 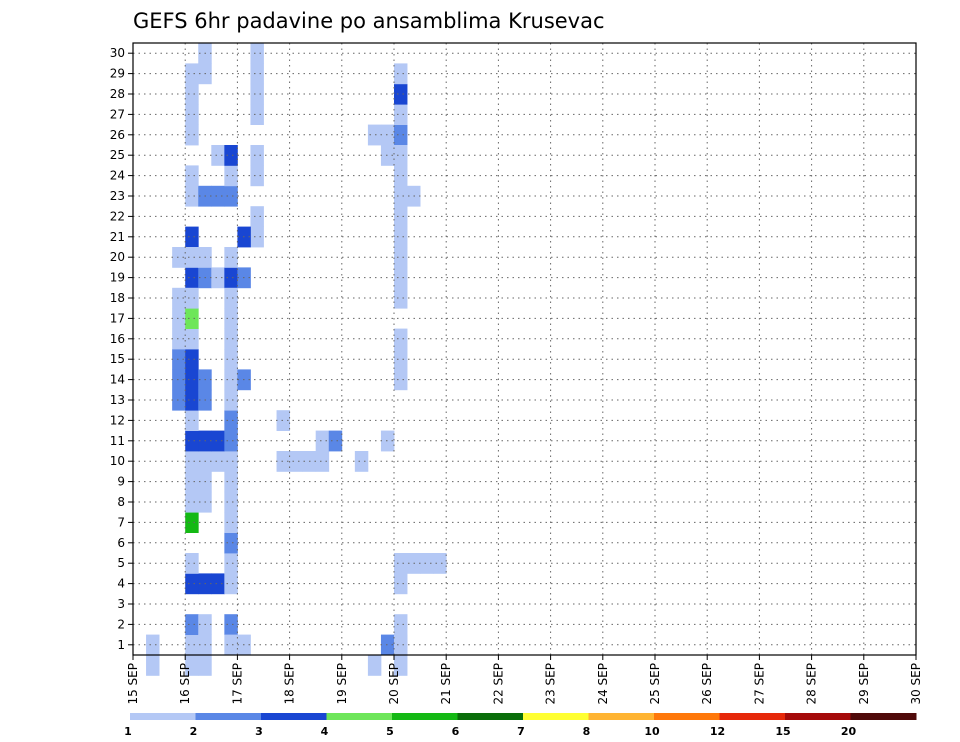 I want to click on colorbar-label: 7, so click(x=521, y=731).